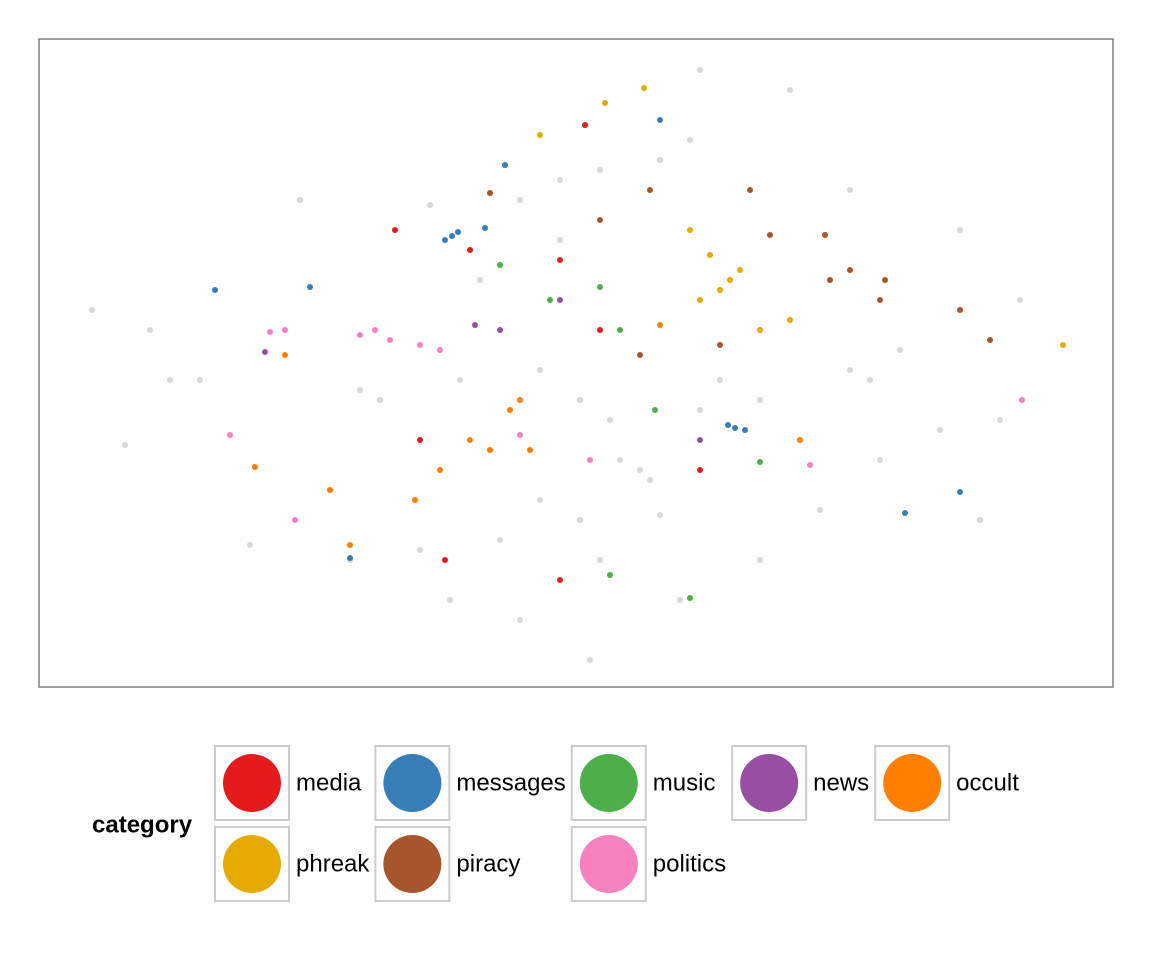 This screenshot has height=960, width=1152. Describe the element at coordinates (841, 782) in the screenshot. I see `legend-label: news` at that location.